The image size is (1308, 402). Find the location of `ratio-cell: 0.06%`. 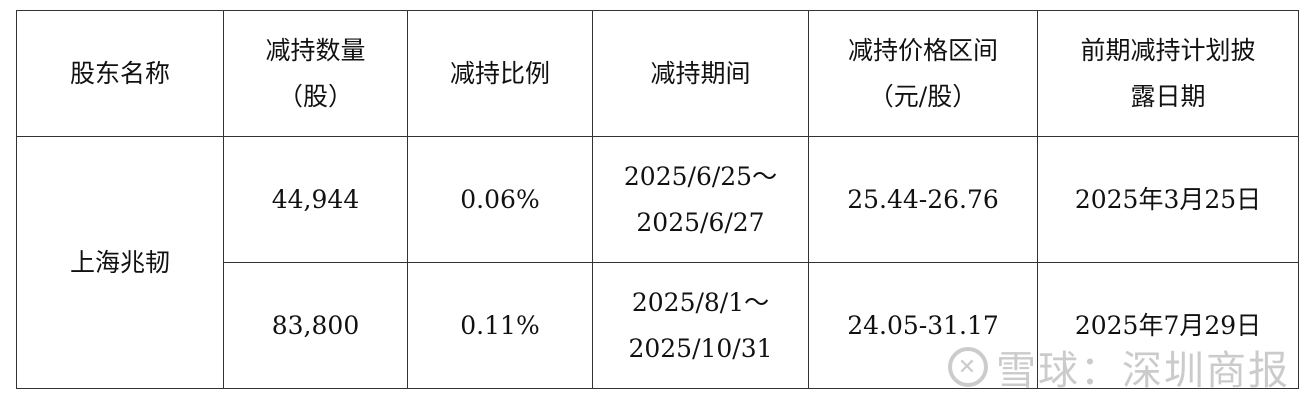

ratio-cell: 0.06% is located at coordinates (500, 199).